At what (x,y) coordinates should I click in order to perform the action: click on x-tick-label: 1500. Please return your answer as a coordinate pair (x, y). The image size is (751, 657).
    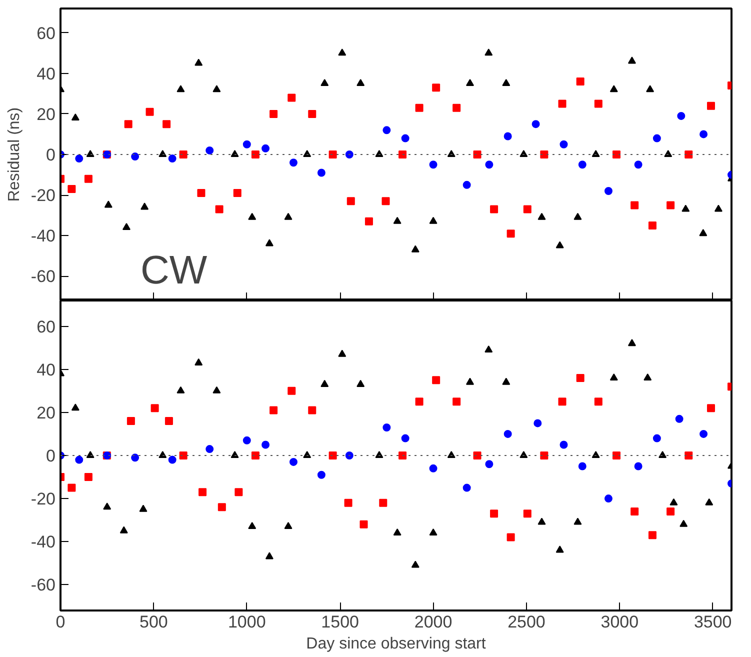
    Looking at the image, I should click on (340, 622).